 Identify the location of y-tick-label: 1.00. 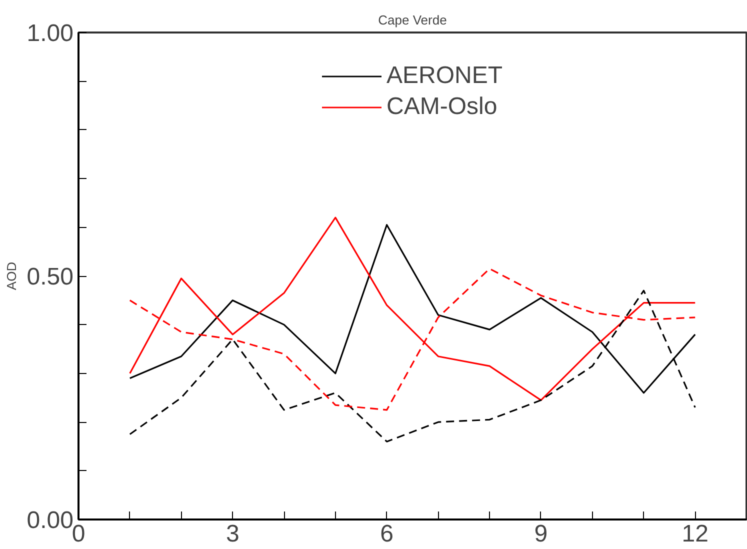
(50, 33).